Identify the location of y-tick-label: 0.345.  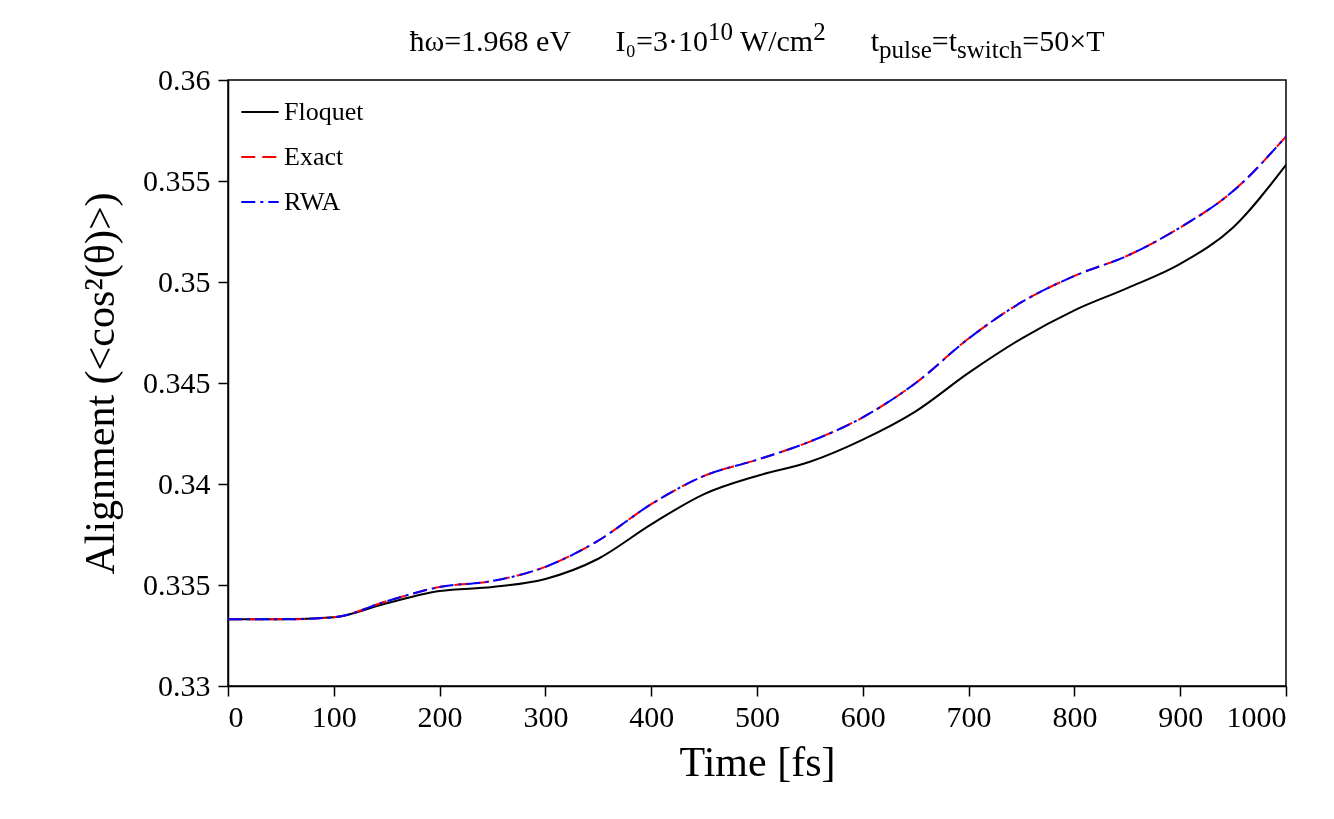
(177, 382).